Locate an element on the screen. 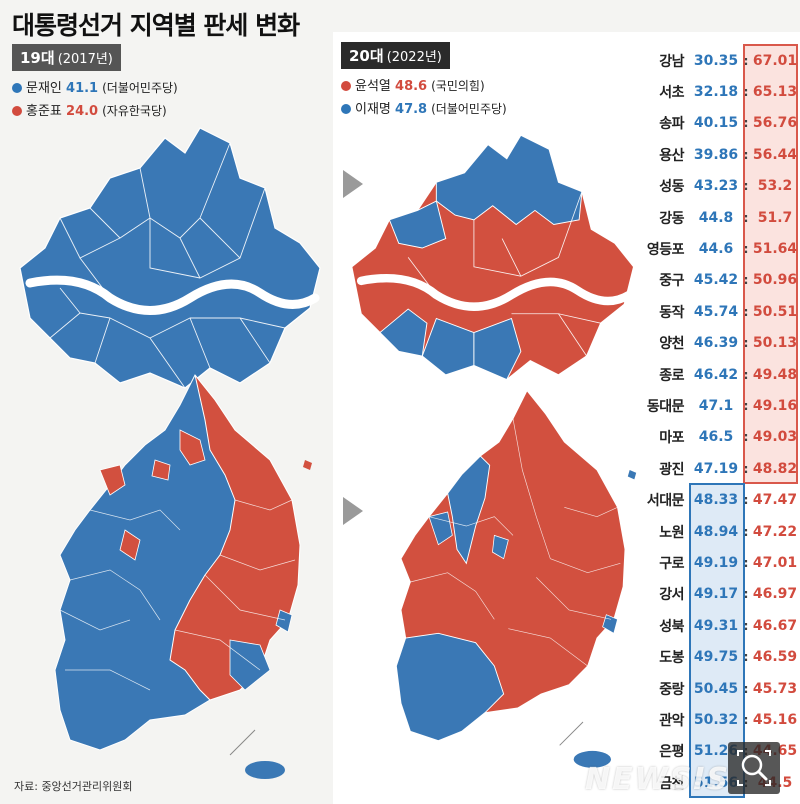 The height and width of the screenshot is (804, 800). district-name: 용산 is located at coordinates (671, 155).